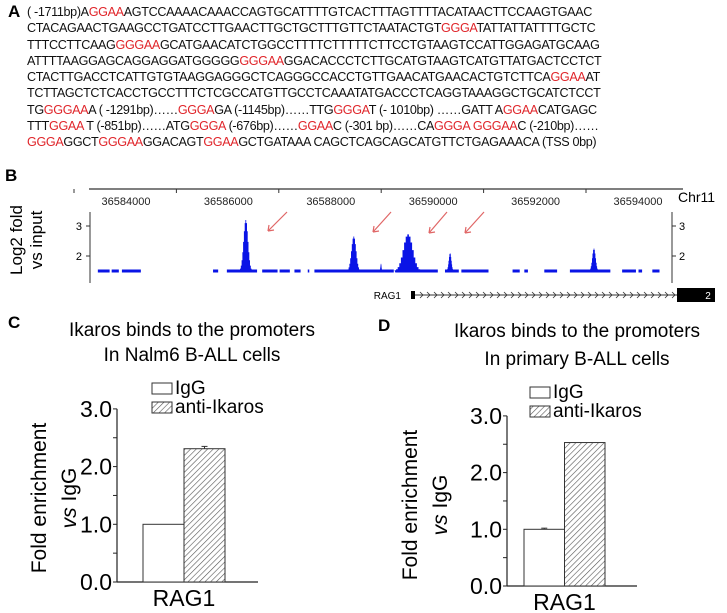 The width and height of the screenshot is (727, 613). Describe the element at coordinates (11, 175) in the screenshot. I see `panel-label-b: B` at that location.